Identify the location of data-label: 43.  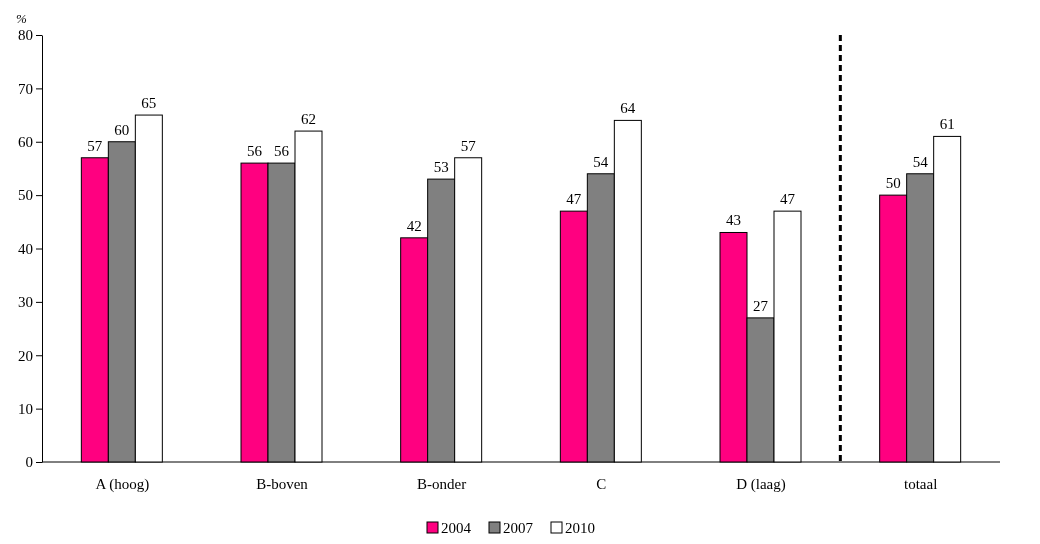
(733, 220).